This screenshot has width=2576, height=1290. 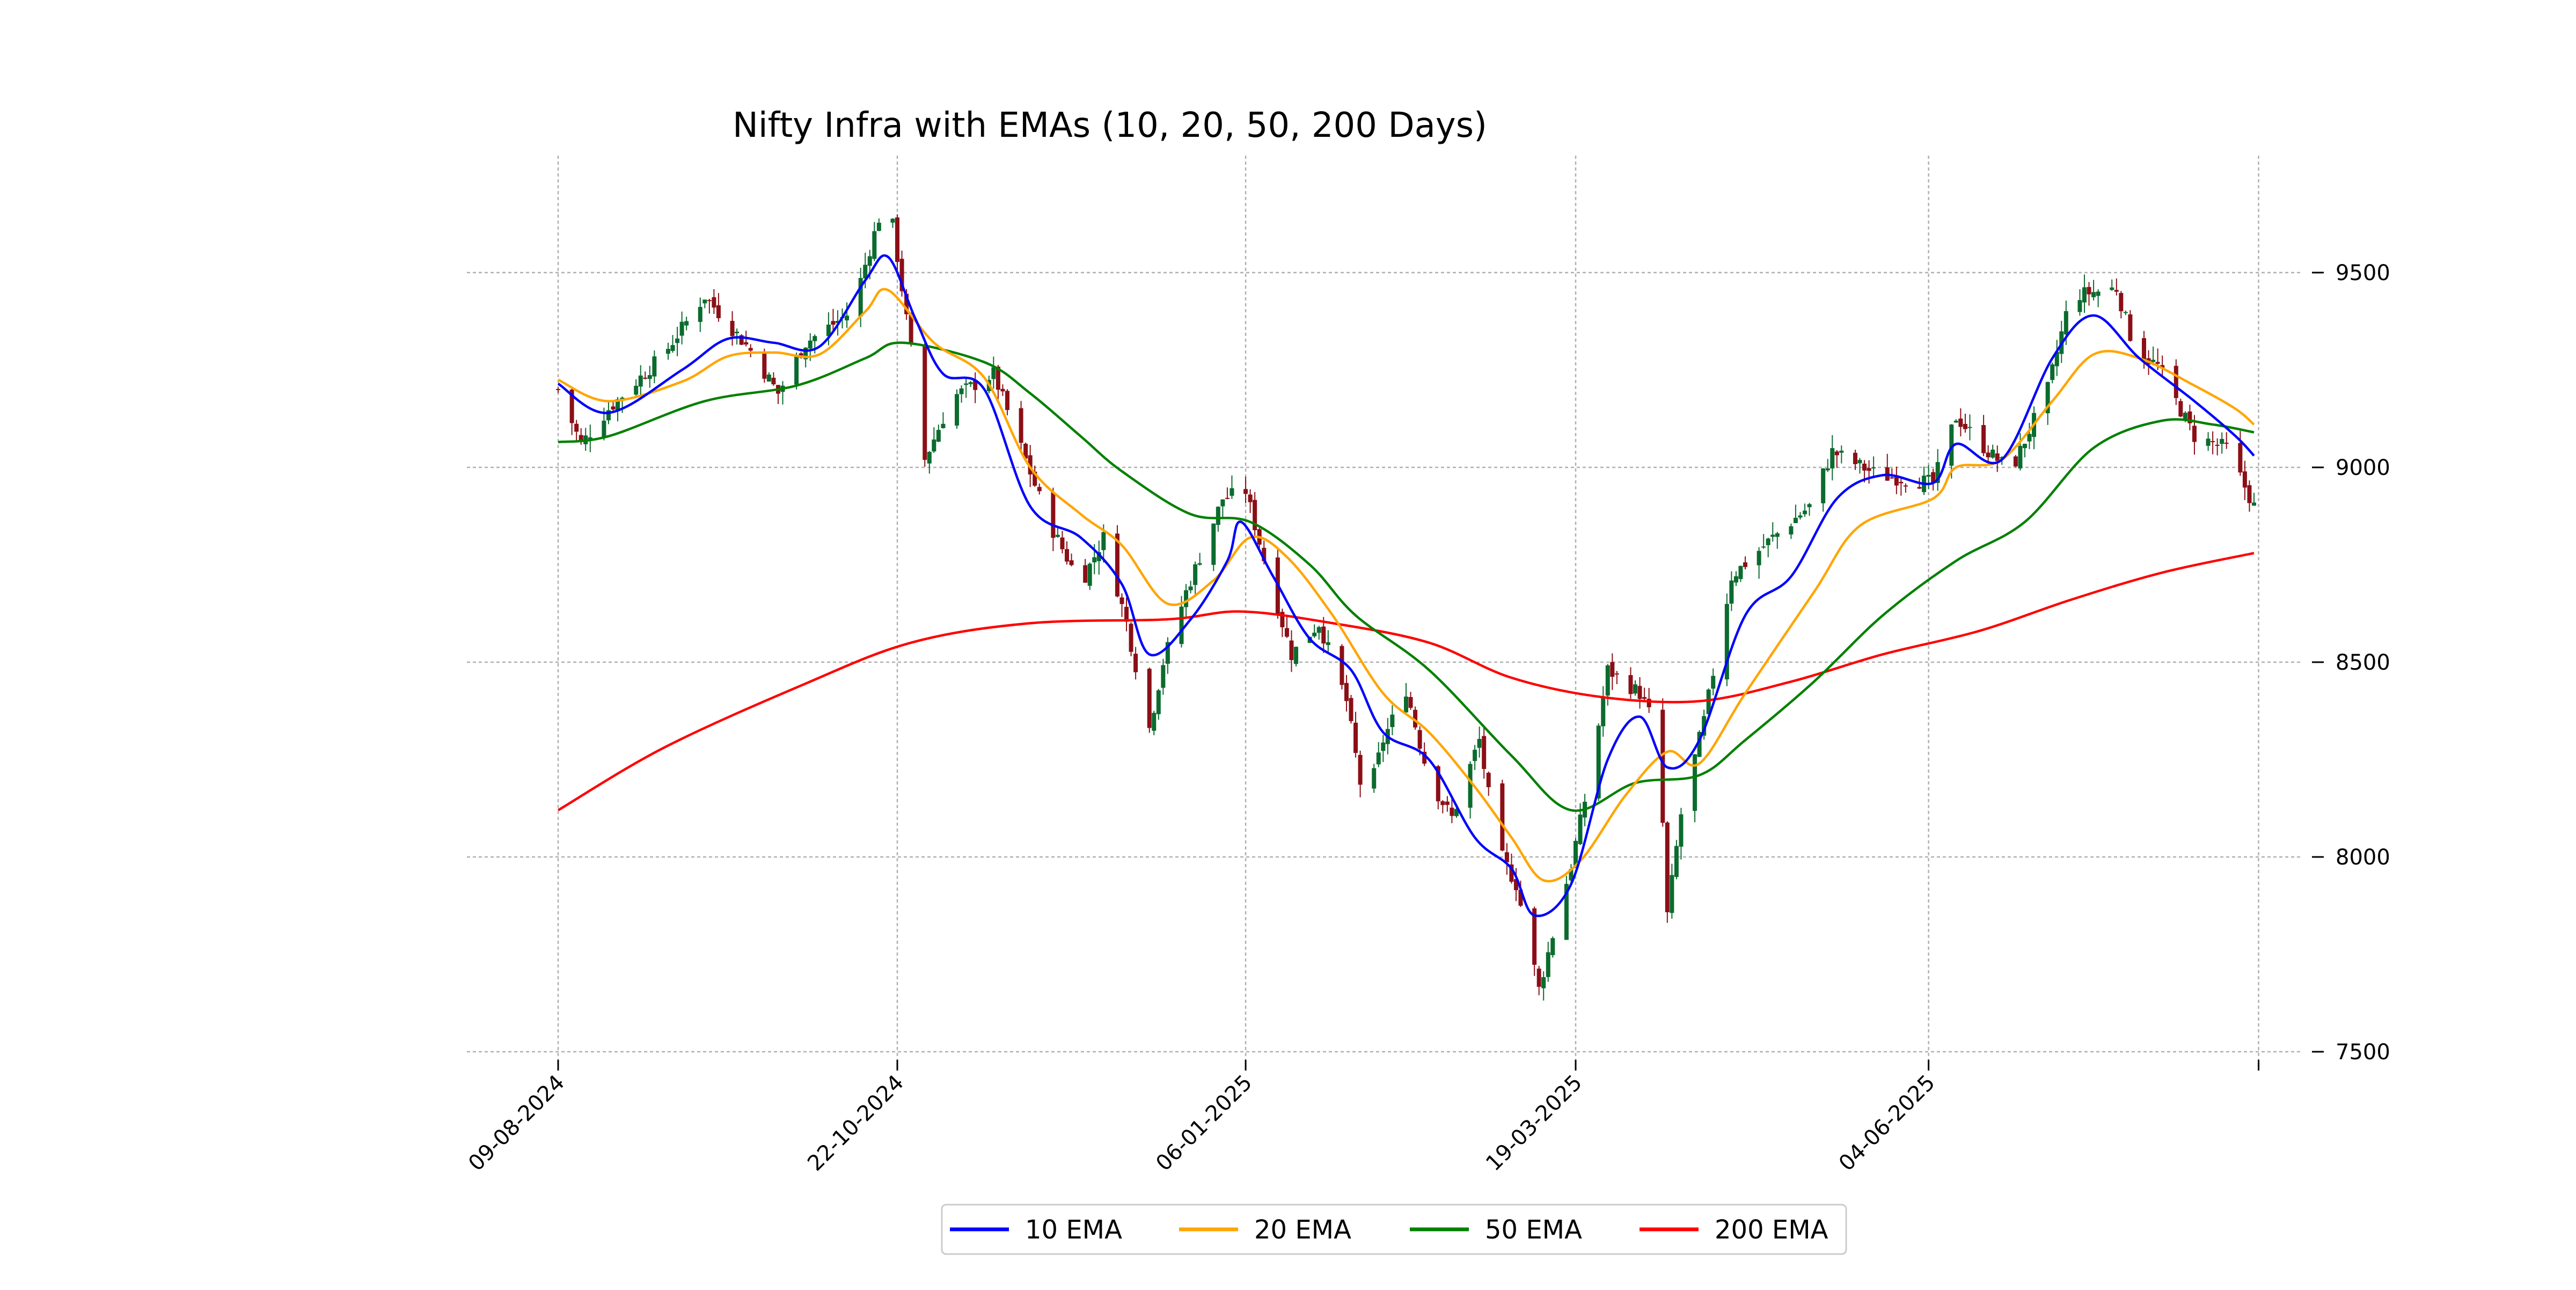 What do you see at coordinates (1073, 1230) in the screenshot?
I see `legend-label-10-ema: 10 EMA` at bounding box center [1073, 1230].